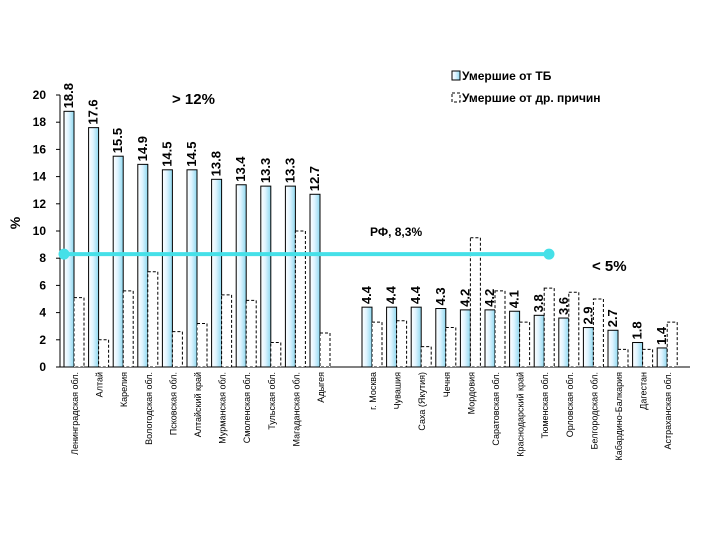 This screenshot has height=540, width=720. I want to click on legend-label-other: Умершие от др. причин, so click(531, 98).